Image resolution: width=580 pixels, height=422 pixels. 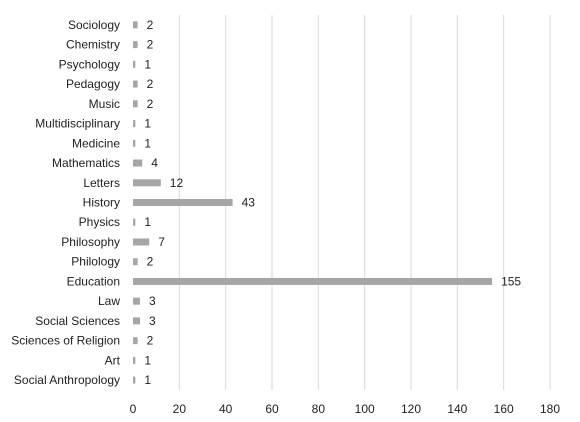 I want to click on x-tick-label: 20, so click(x=180, y=409).